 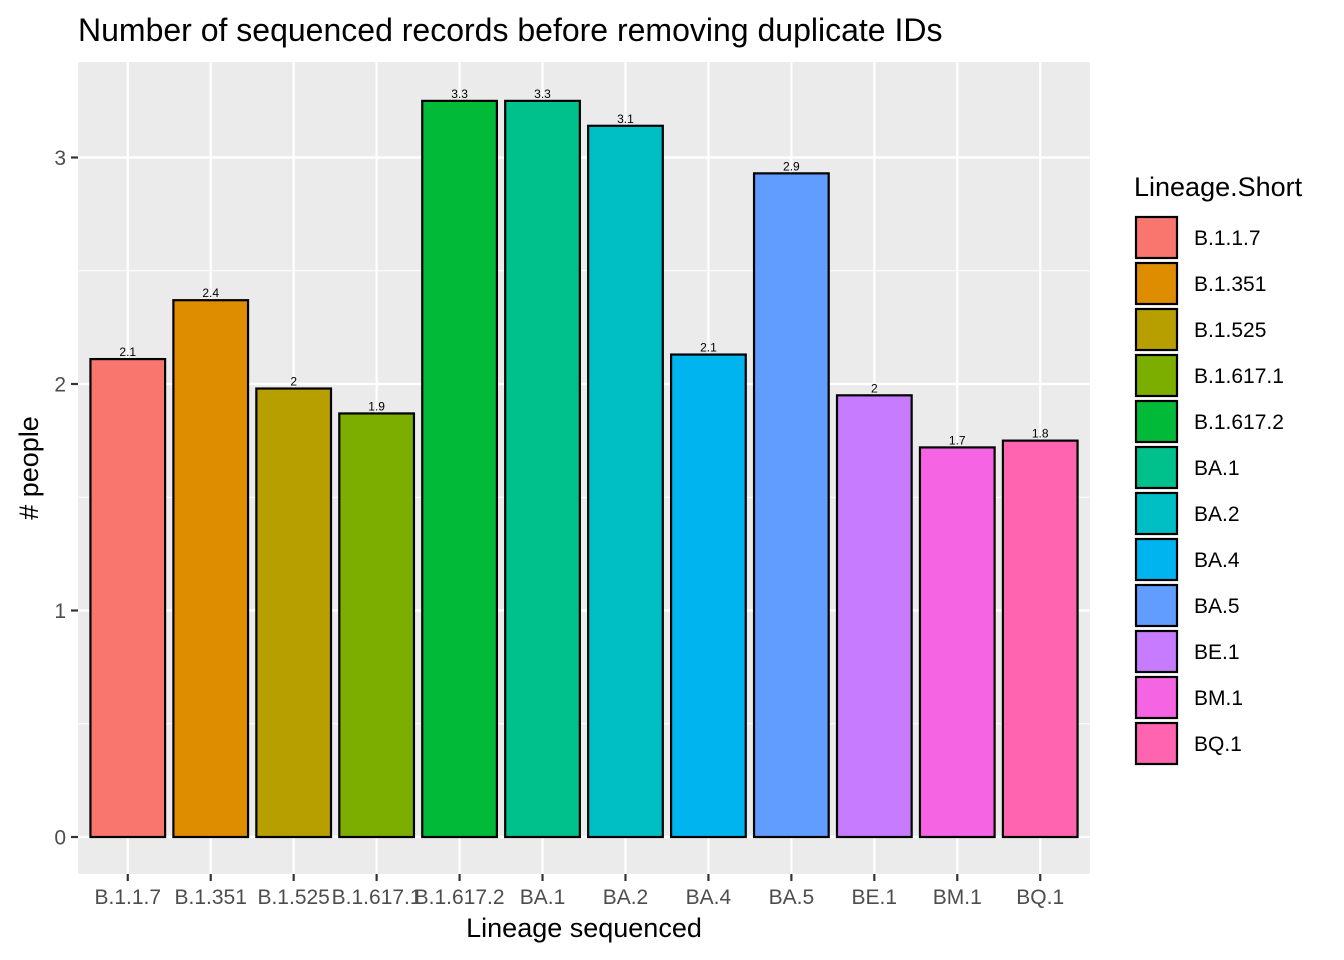 What do you see at coordinates (1040, 897) in the screenshot?
I see `x-tick-label: BQ.1` at bounding box center [1040, 897].